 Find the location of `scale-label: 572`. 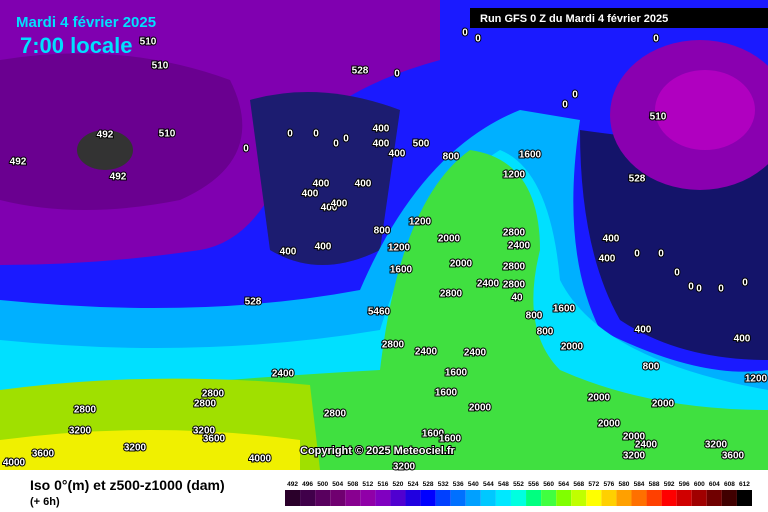

scale-label: 572 is located at coordinates (593, 484).